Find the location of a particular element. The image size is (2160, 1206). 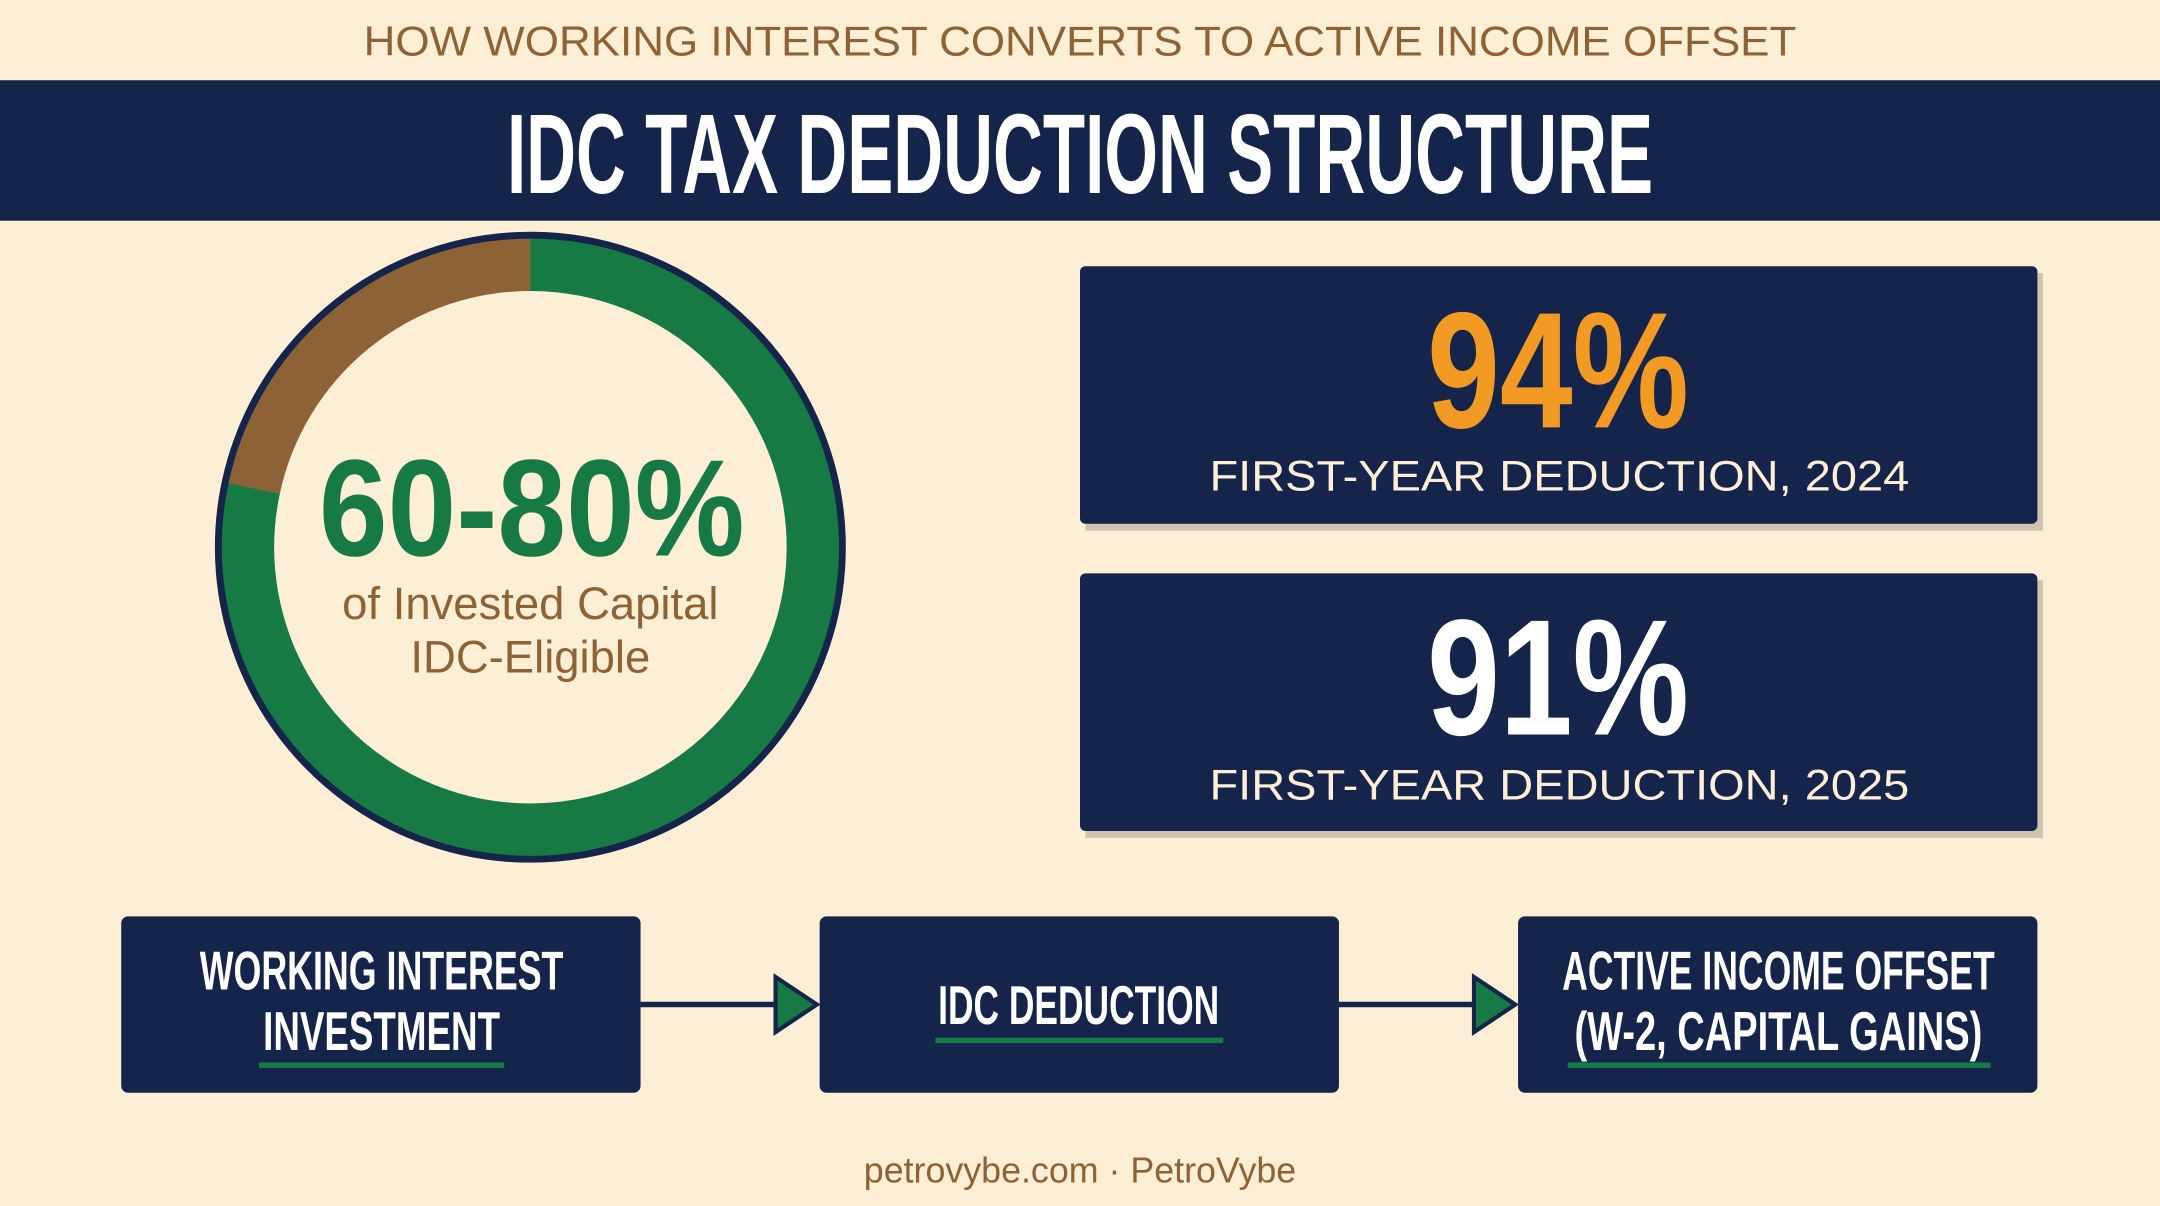

stat-value: 91% is located at coordinates (1558, 678).